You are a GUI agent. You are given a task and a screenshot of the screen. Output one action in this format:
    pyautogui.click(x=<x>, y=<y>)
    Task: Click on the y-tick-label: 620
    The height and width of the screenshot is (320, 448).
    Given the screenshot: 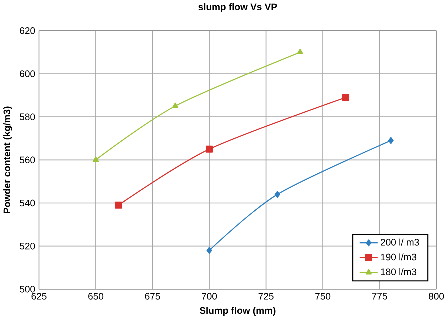 What is the action you would take?
    pyautogui.click(x=28, y=31)
    